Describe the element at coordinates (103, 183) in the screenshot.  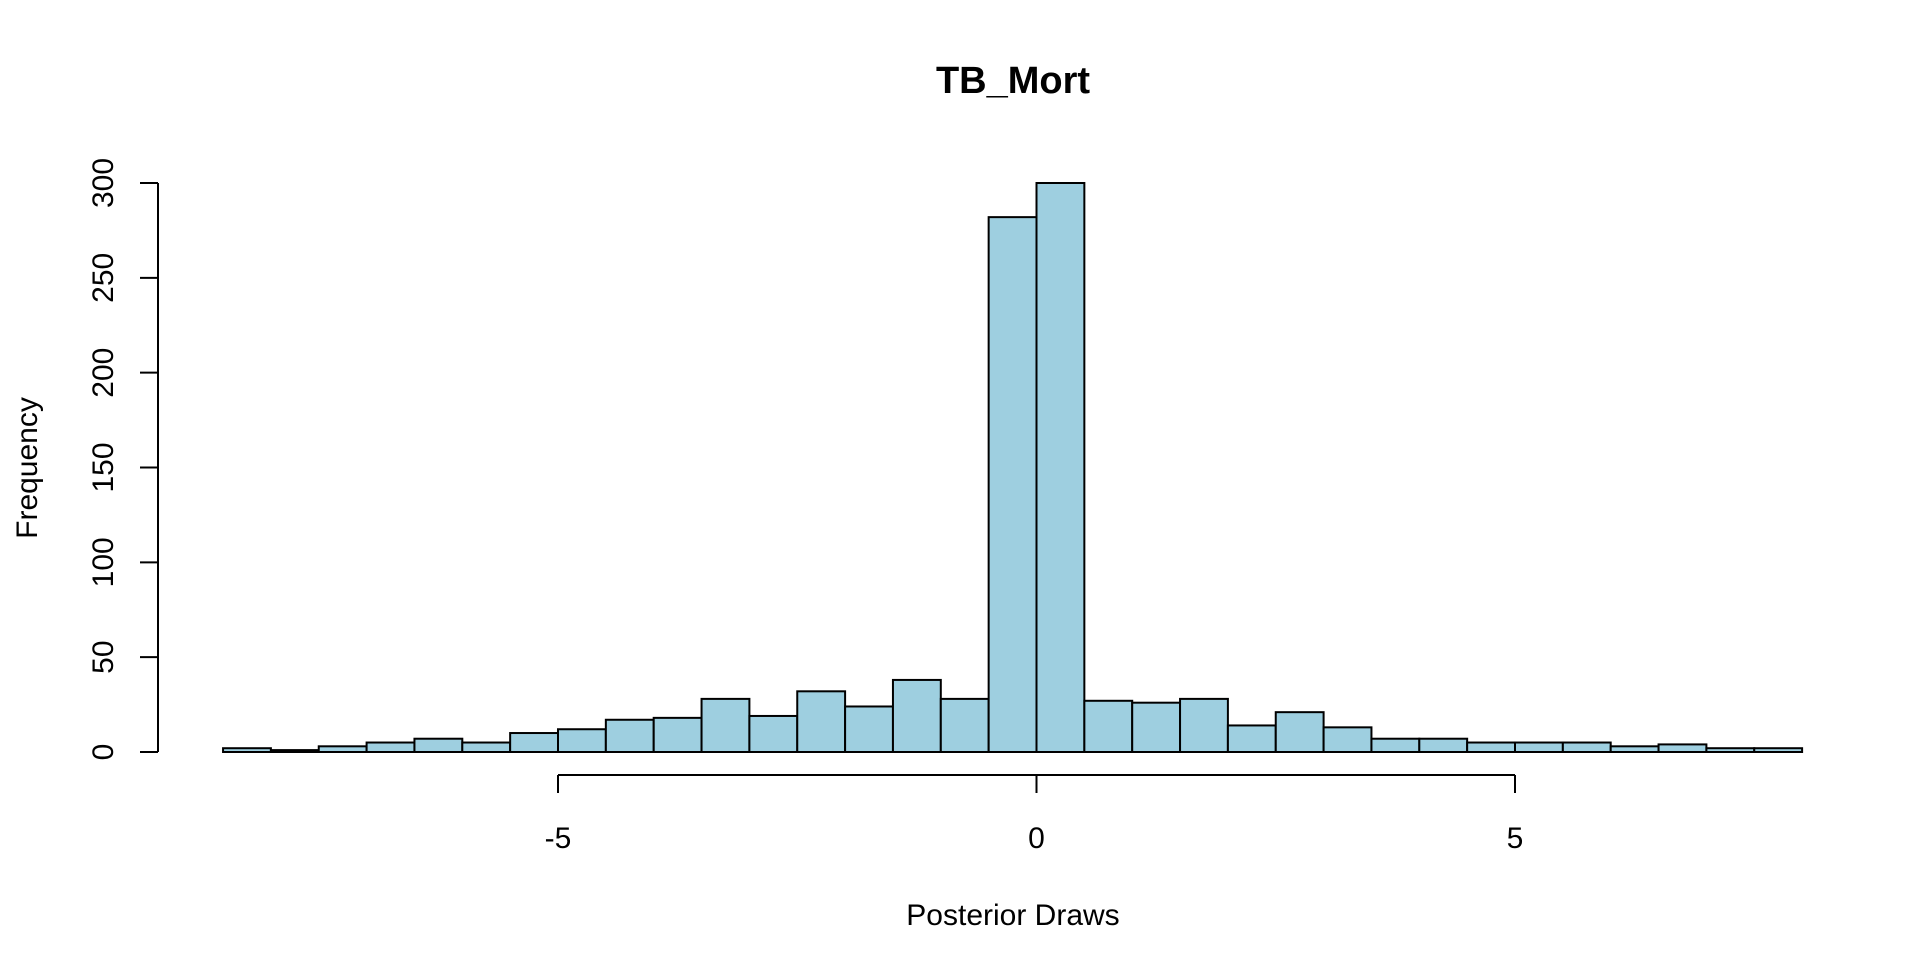
I see `y-tick-label: 300` at that location.